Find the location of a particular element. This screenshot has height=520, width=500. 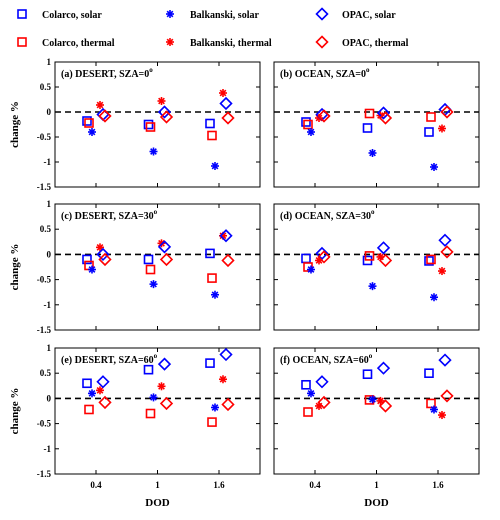

y-tick-label: 0 is located at coordinates (49, 398).